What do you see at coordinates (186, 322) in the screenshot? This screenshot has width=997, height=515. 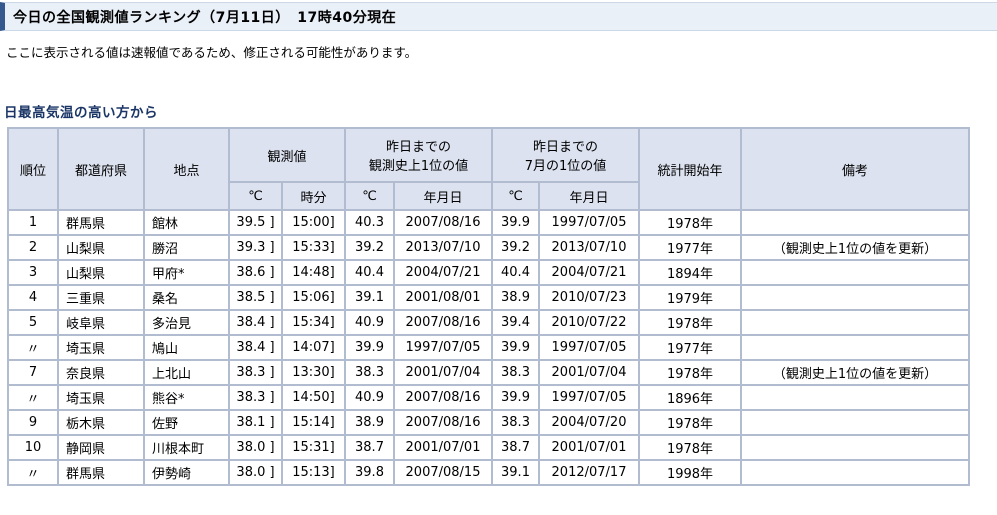 I see `station-cell: 多治見` at bounding box center [186, 322].